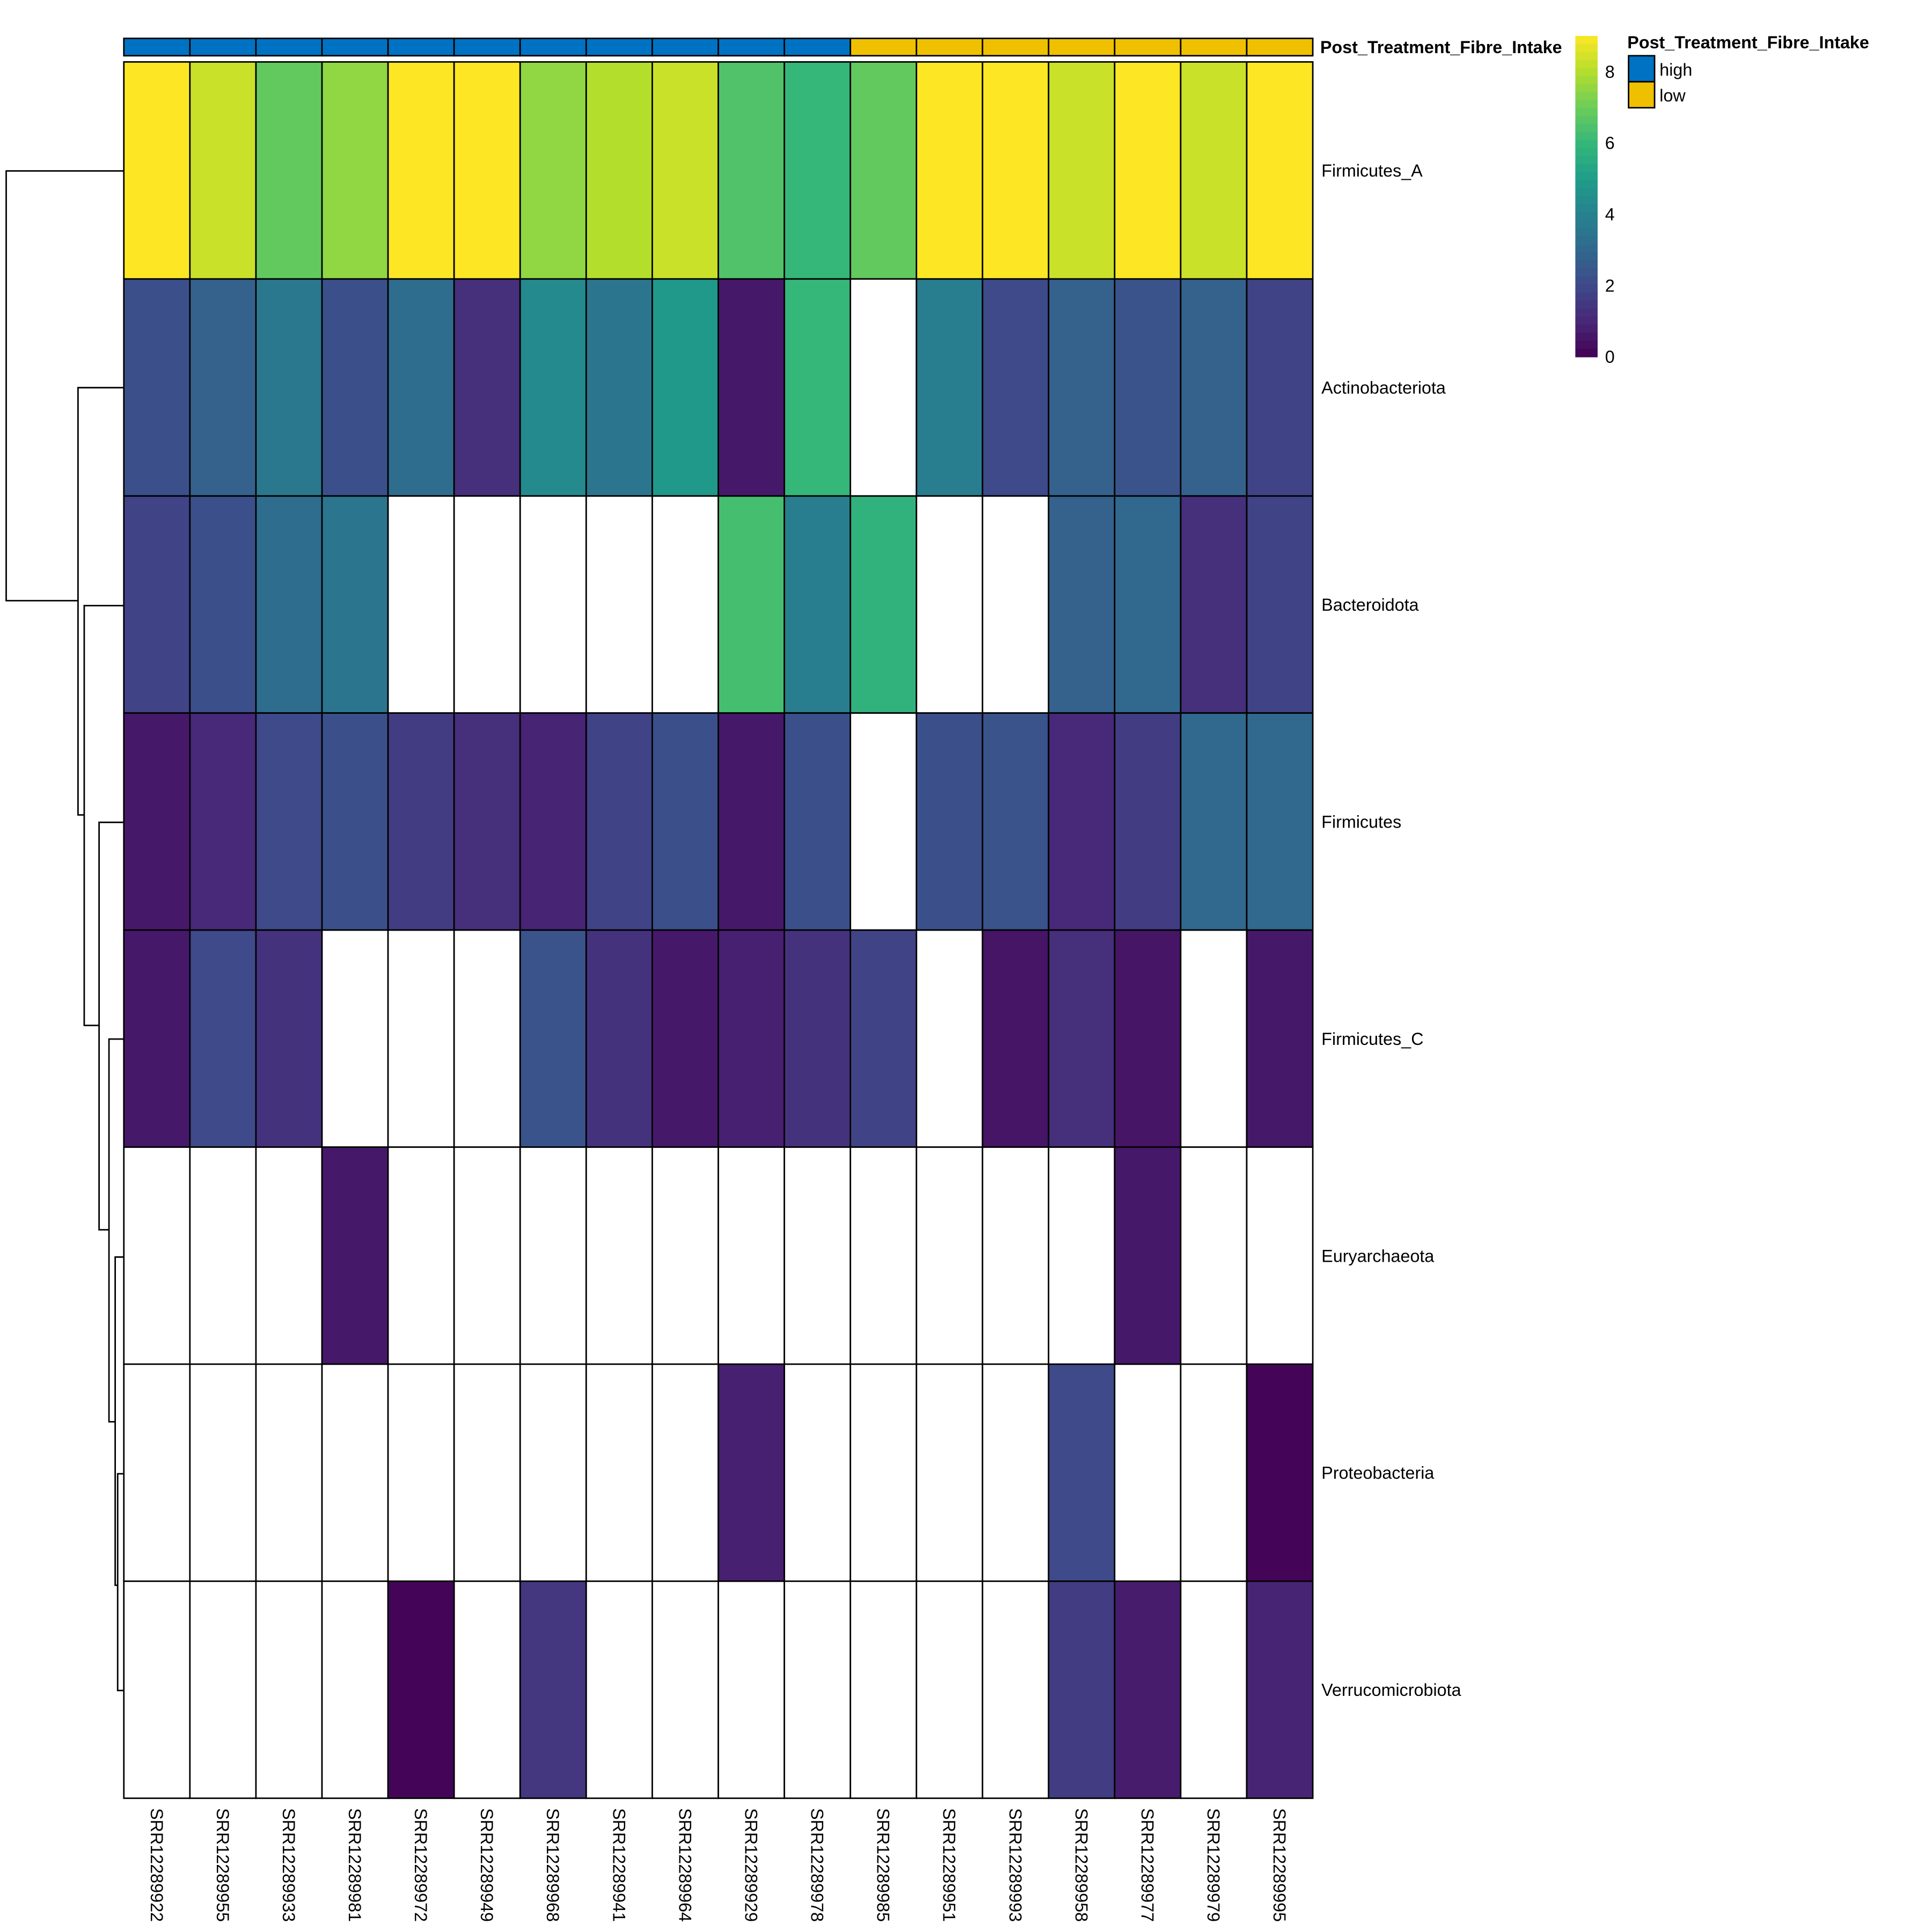 This screenshot has height=1932, width=1932. I want to click on annotation-label: Post_Treatment_Fibre_Intake, so click(1441, 47).